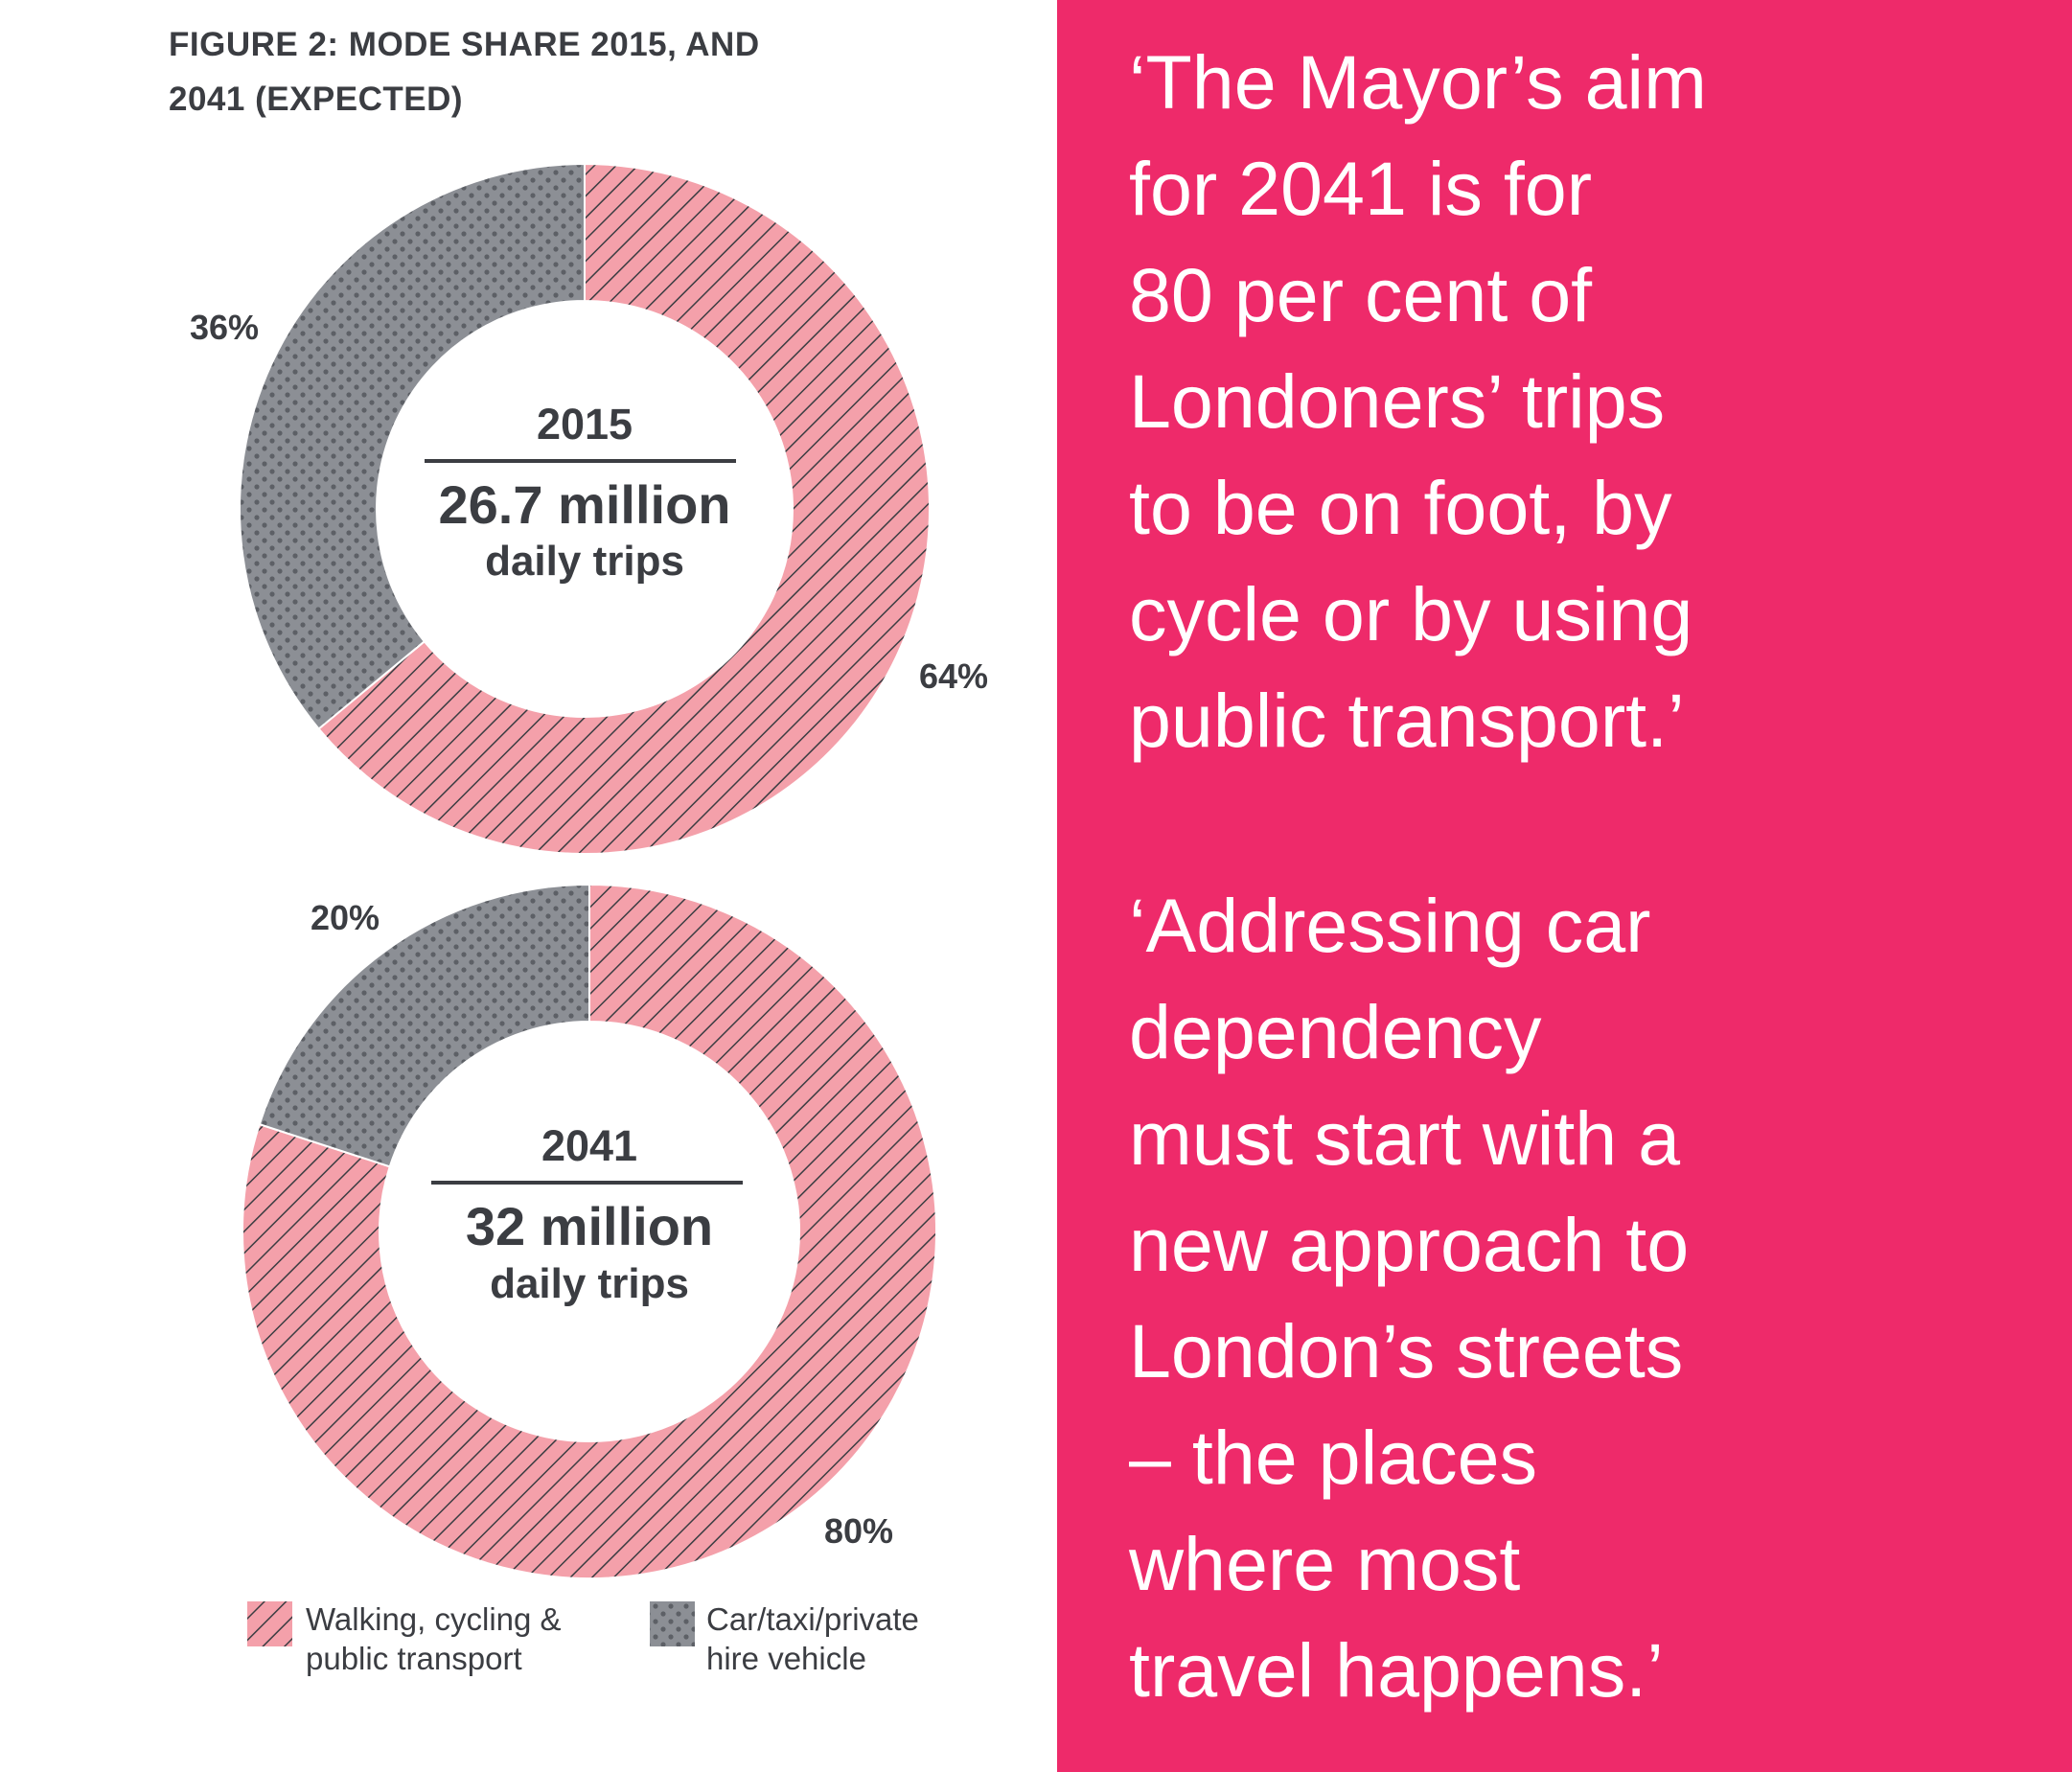 This screenshot has width=2072, height=1772. Describe the element at coordinates (424, 1025) in the screenshot. I see `donut-2041-car-slice` at that location.